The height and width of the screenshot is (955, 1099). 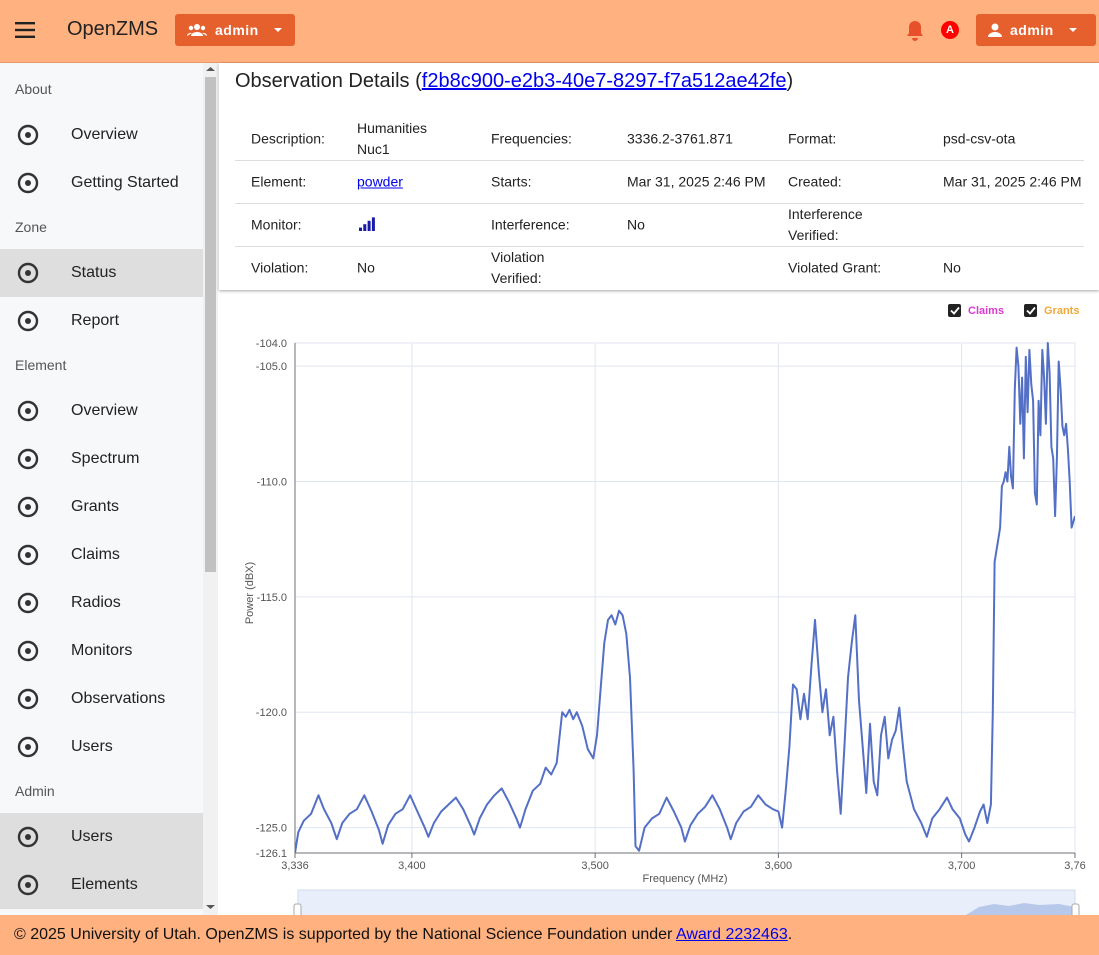 What do you see at coordinates (531, 138) in the screenshot?
I see `field-label: Frequencies:` at bounding box center [531, 138].